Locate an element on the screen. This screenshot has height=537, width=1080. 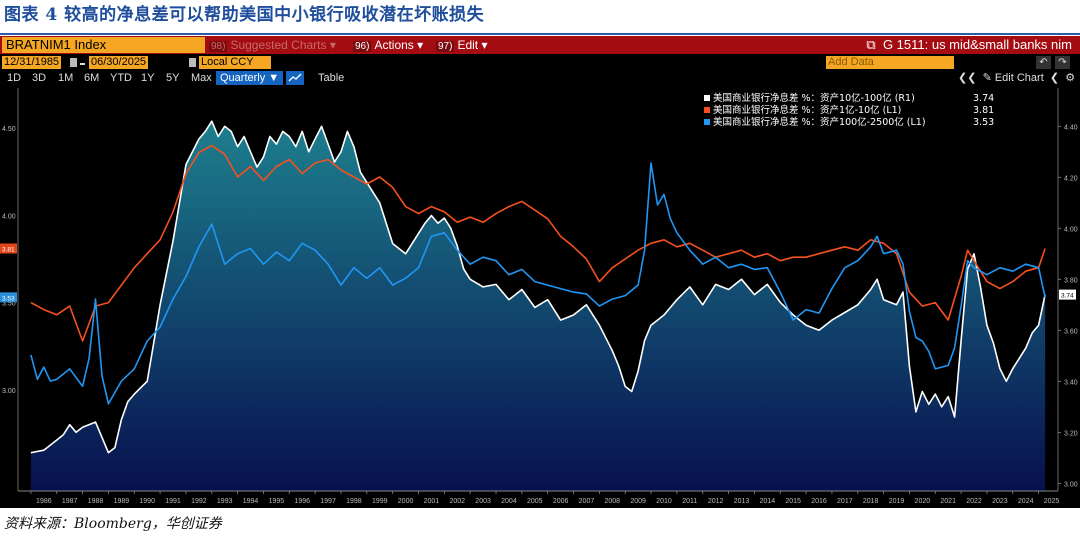
x-tick-label: 2013 is located at coordinates (742, 501).